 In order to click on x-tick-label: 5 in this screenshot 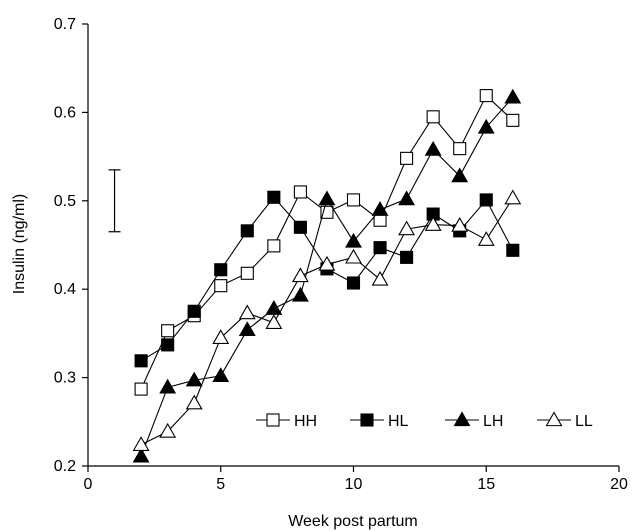, I will do `click(220, 484)`.